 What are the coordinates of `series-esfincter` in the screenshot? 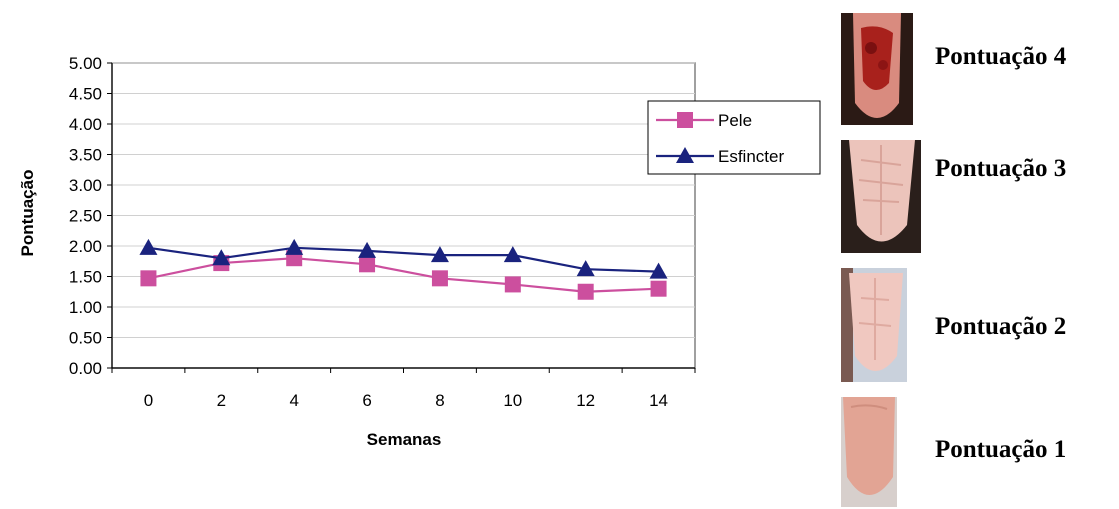 It's located at (403, 258).